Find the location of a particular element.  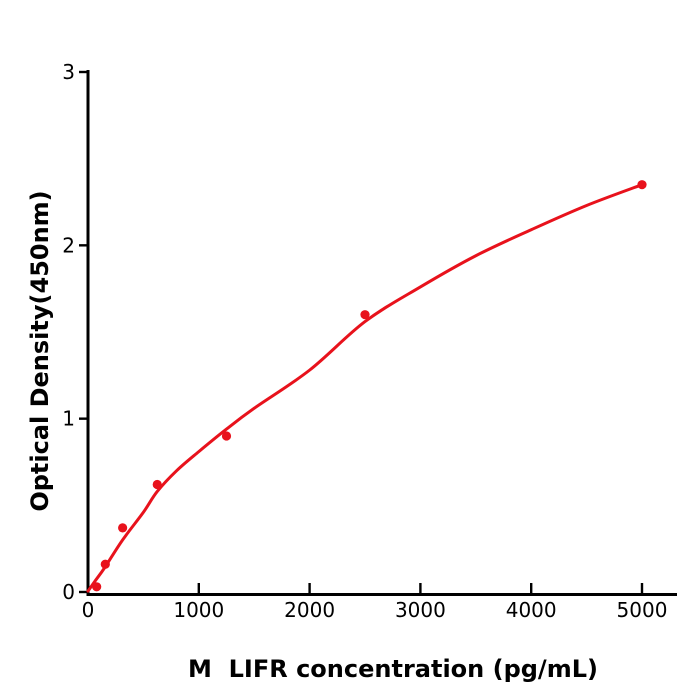

y-tick-label: 2 is located at coordinates (68, 245).